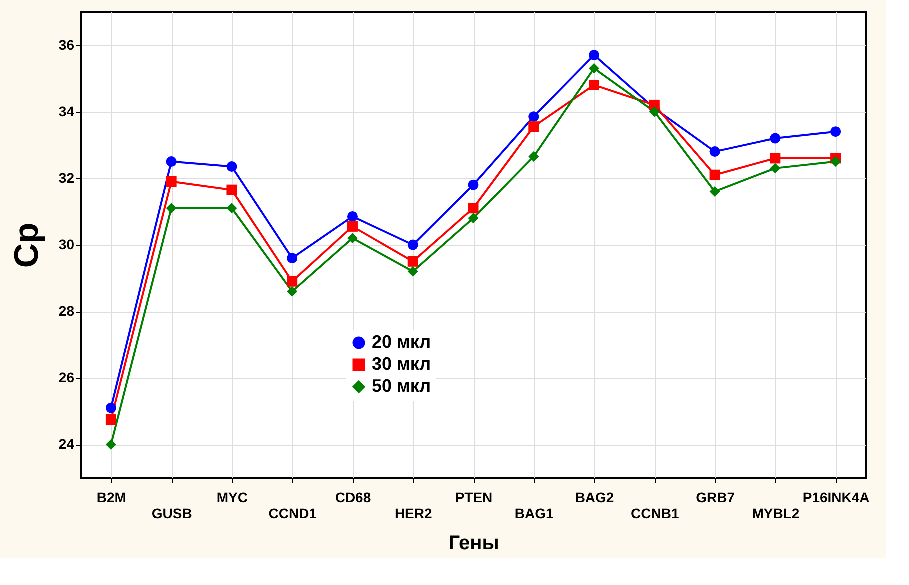 The height and width of the screenshot is (585, 909). I want to click on legend-label: 30 мкл, so click(402, 364).